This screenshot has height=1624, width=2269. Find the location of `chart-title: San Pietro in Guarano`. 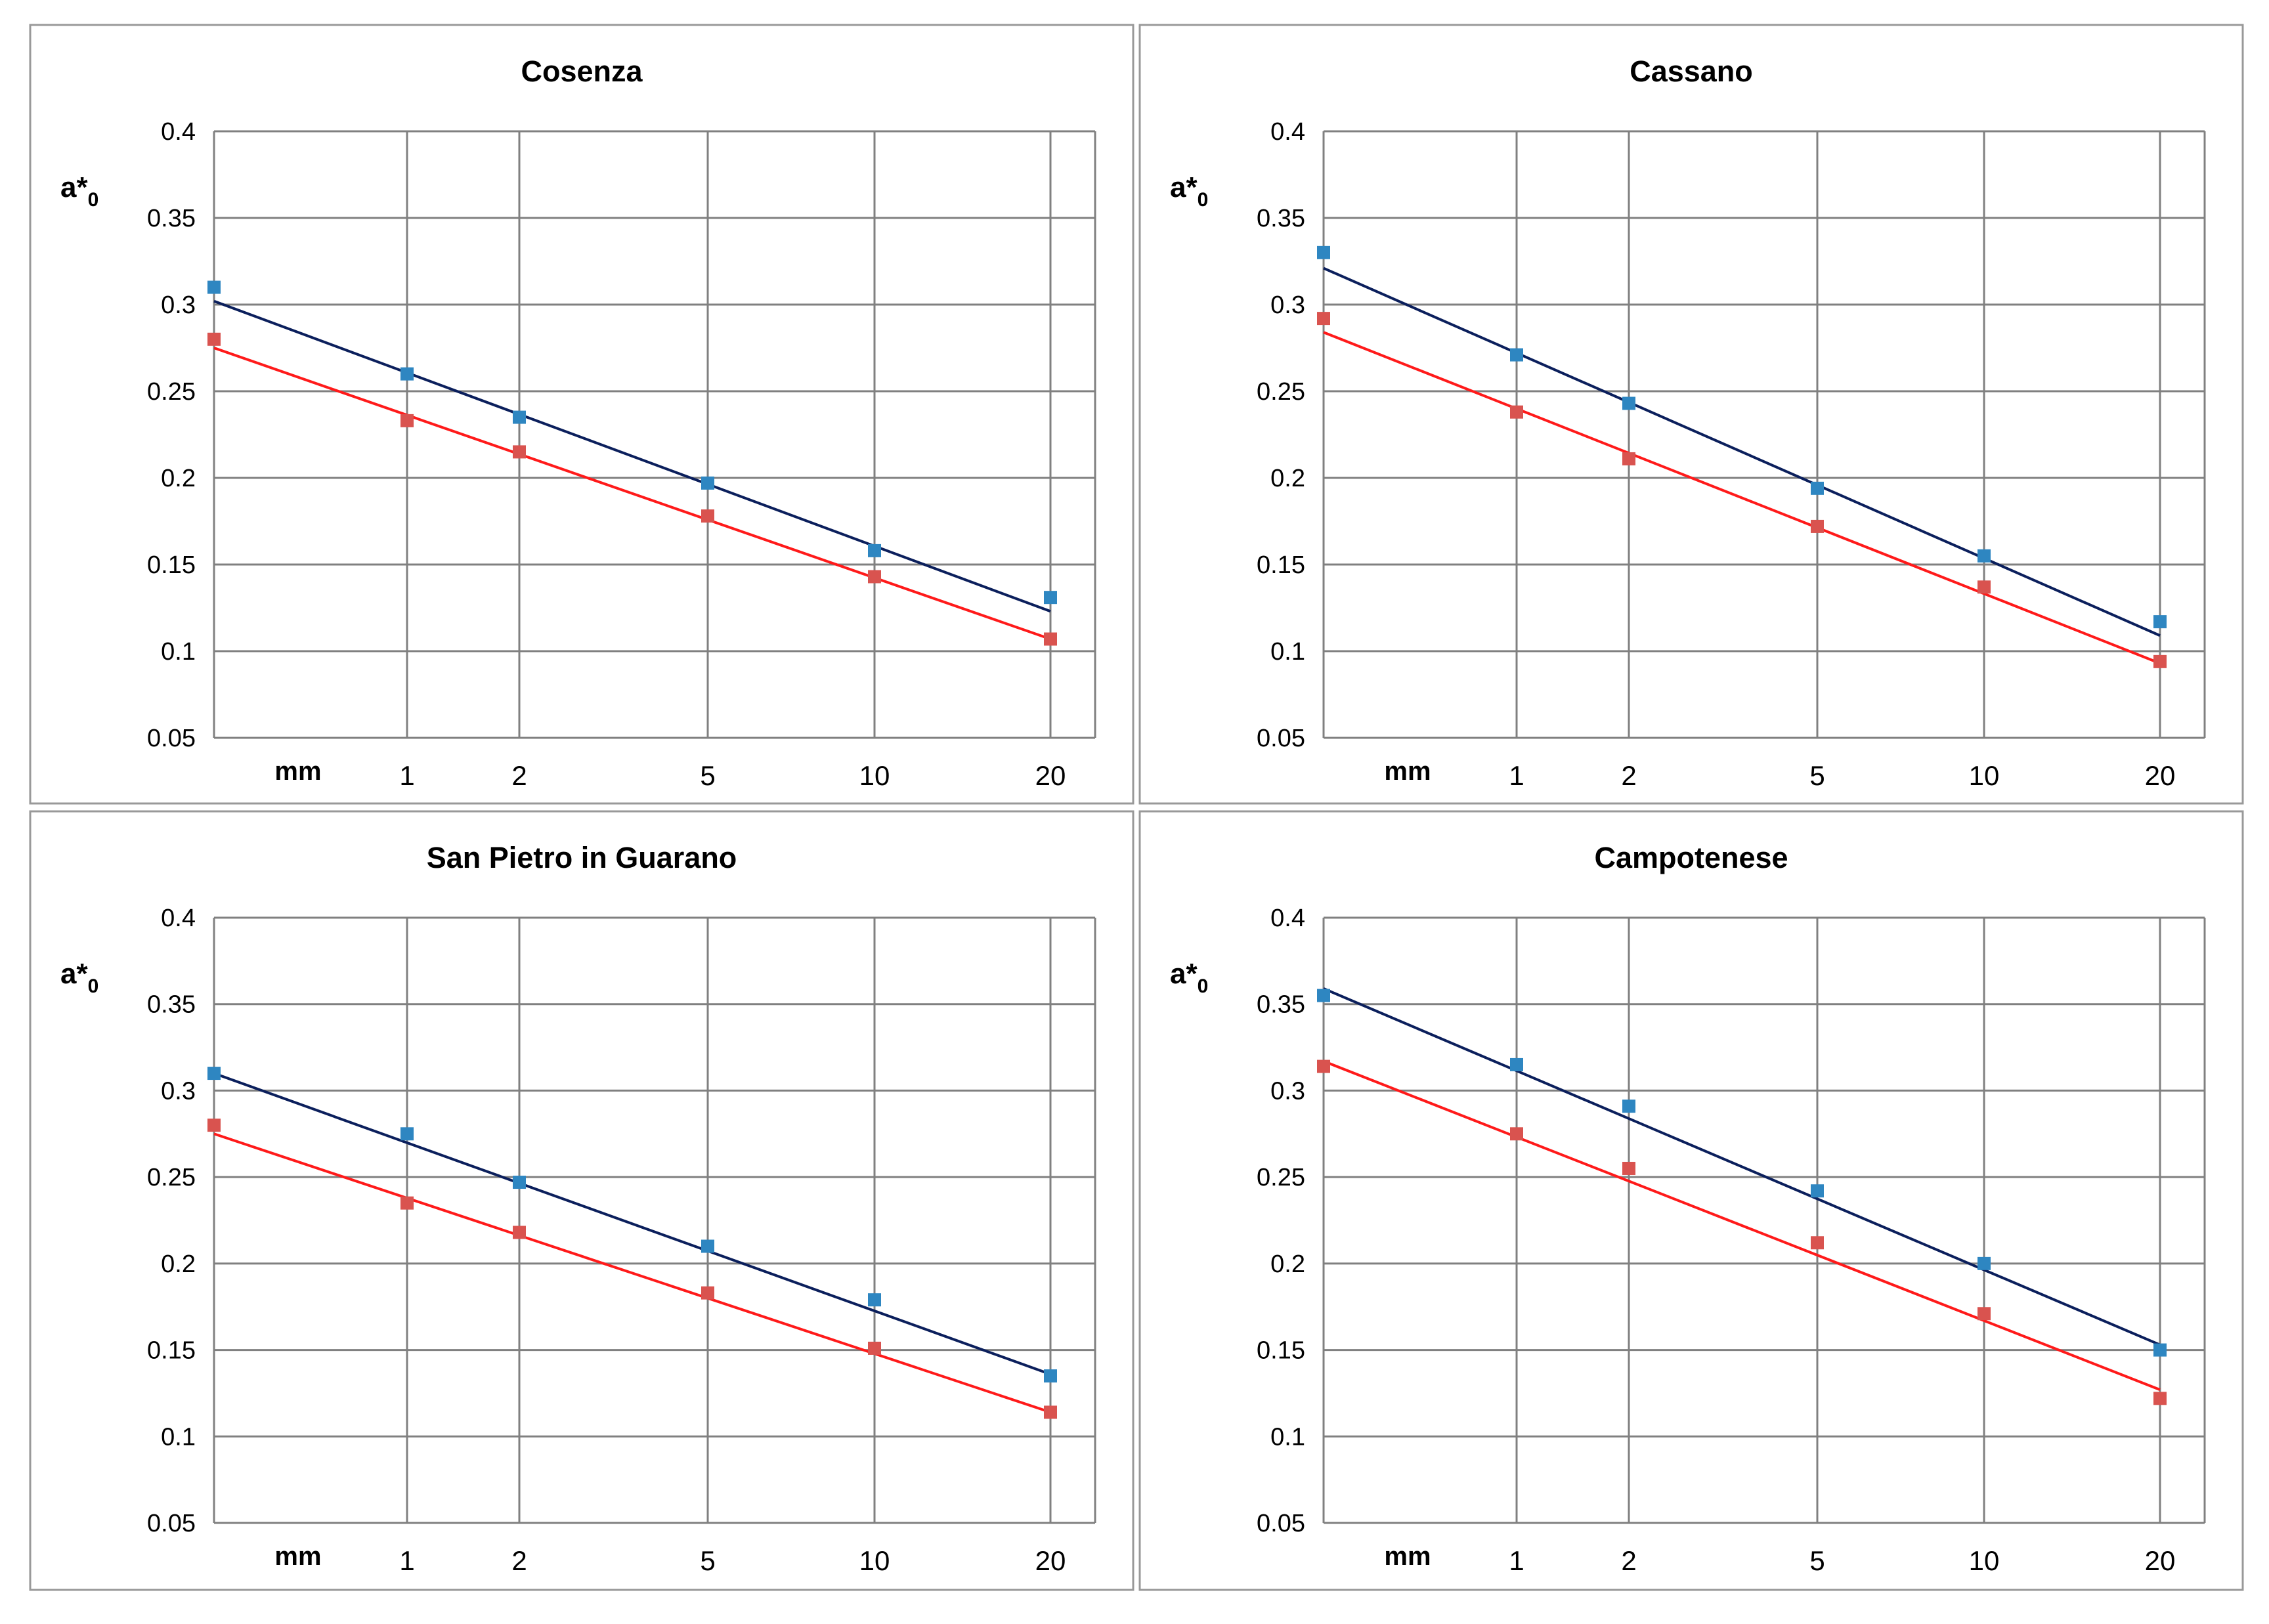

chart-title: San Pietro in Guarano is located at coordinates (582, 858).